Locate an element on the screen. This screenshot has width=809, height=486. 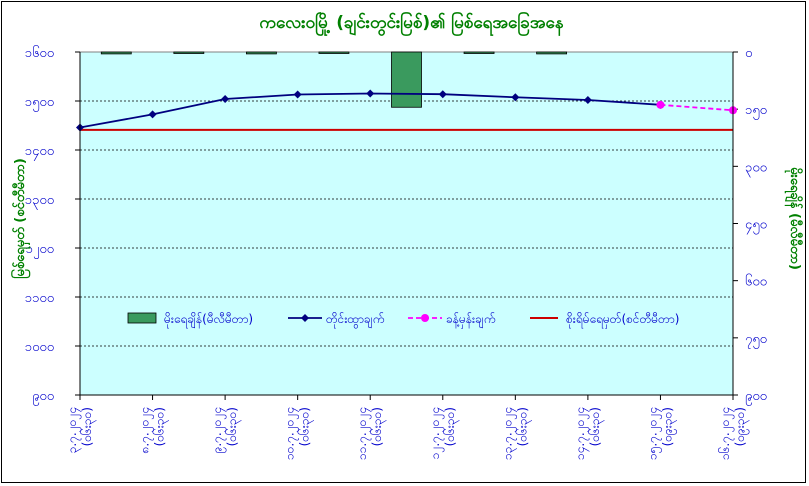
x-tick-date: ၁၆.၇.၂၀၂၄ is located at coordinates (726, 433).